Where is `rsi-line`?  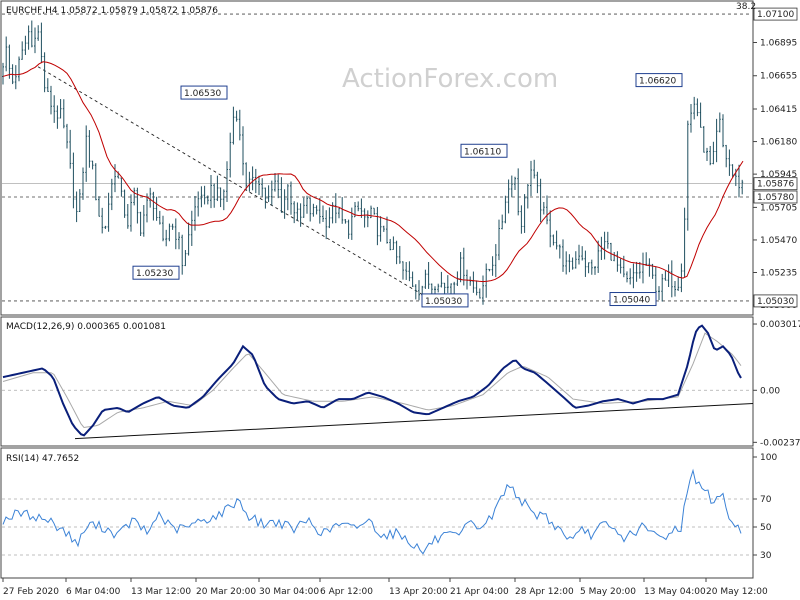
rsi-line is located at coordinates (372, 511).